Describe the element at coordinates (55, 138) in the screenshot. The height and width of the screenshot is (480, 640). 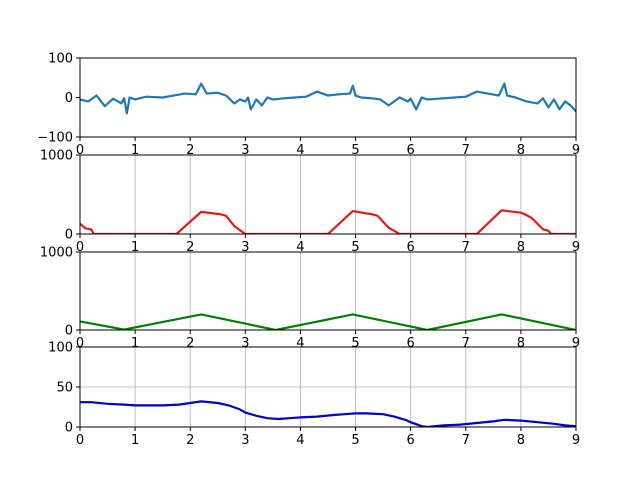
I see `y-tick-label: −100` at that location.